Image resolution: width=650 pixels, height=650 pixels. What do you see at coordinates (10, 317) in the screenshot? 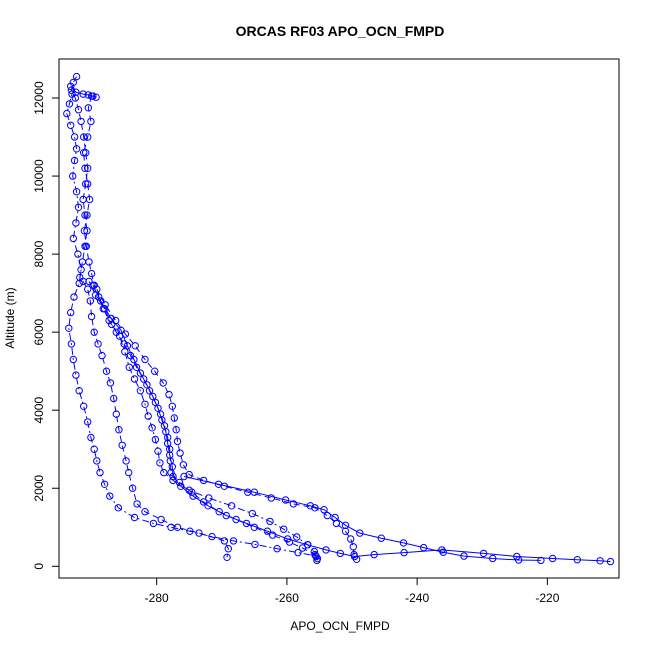
I see `y-axis-label: Altitude (m)` at bounding box center [10, 317].